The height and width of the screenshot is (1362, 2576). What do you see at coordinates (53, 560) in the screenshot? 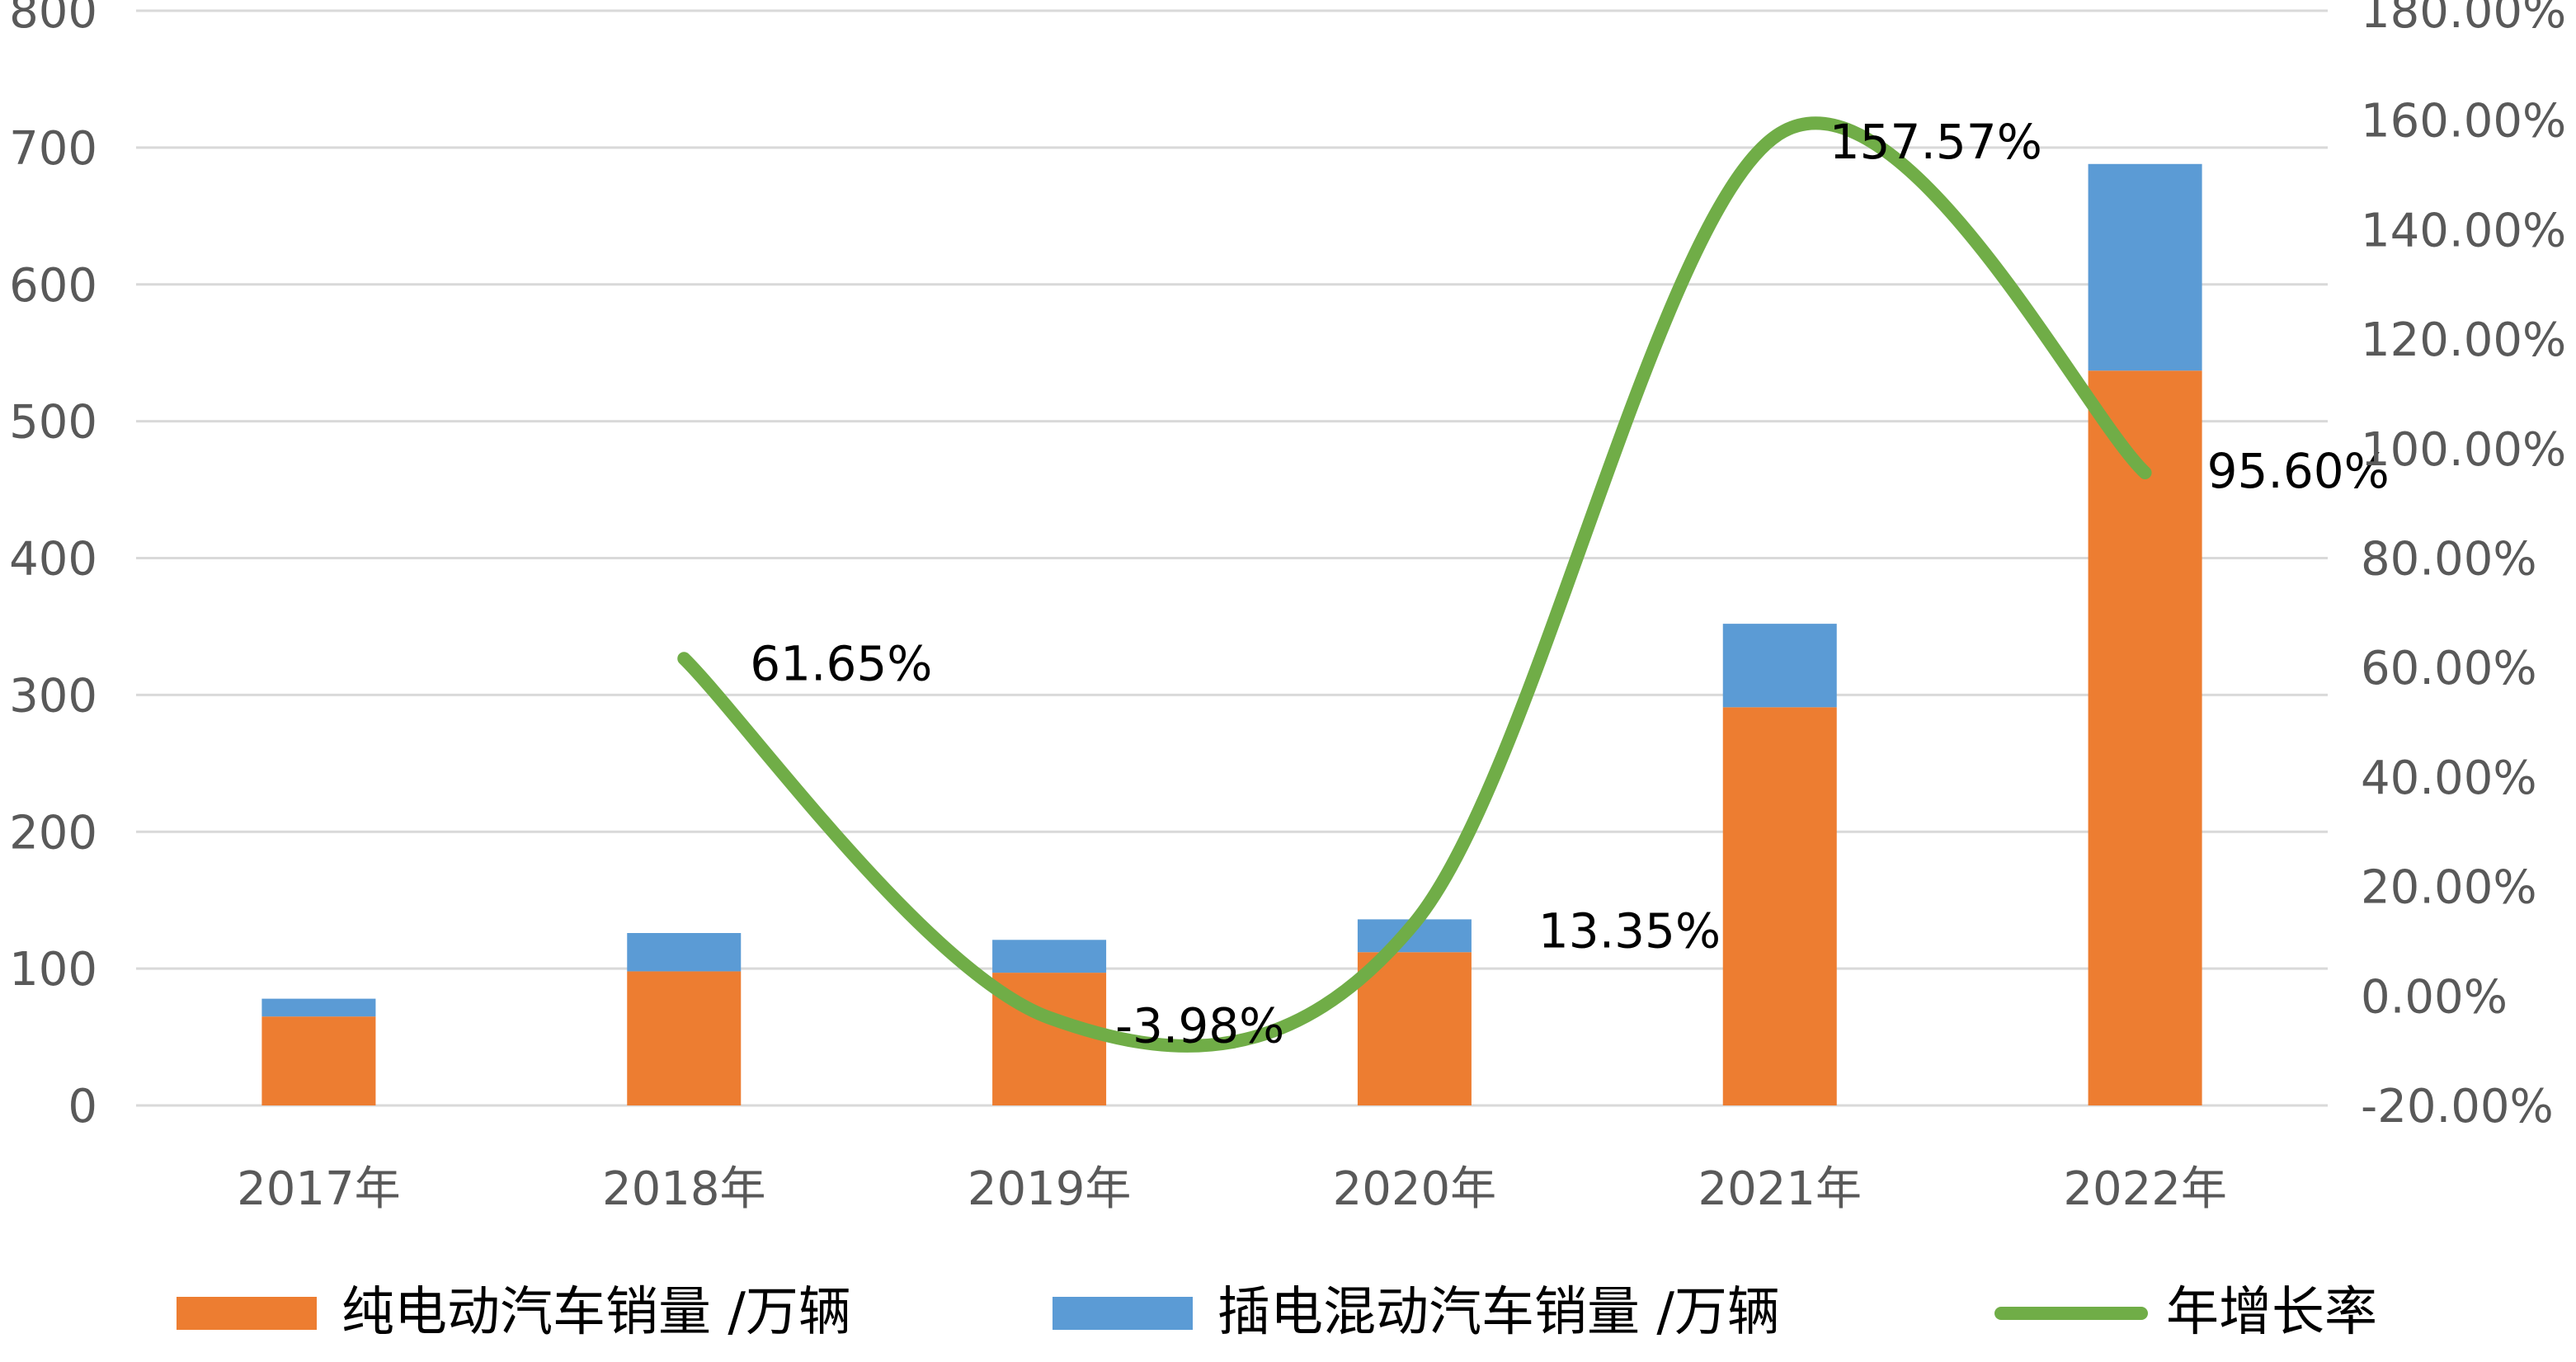
I see `y-left-tick-label: 400` at bounding box center [53, 560].